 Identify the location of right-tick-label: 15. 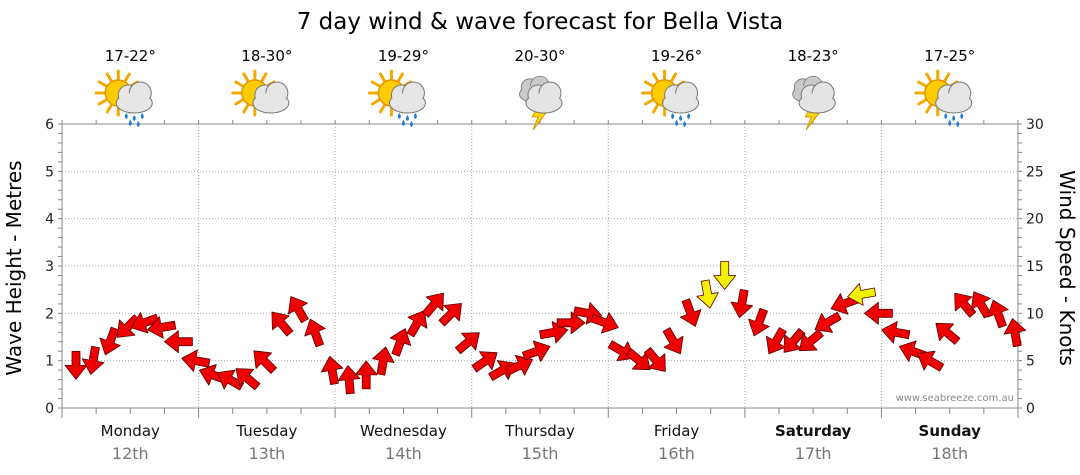
(1035, 267).